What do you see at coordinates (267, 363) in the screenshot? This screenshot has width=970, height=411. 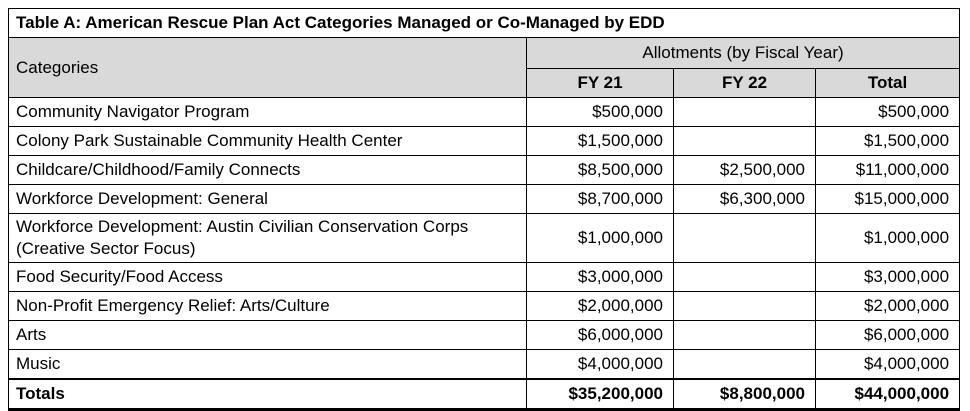 I see `cell-category: Music` at bounding box center [267, 363].